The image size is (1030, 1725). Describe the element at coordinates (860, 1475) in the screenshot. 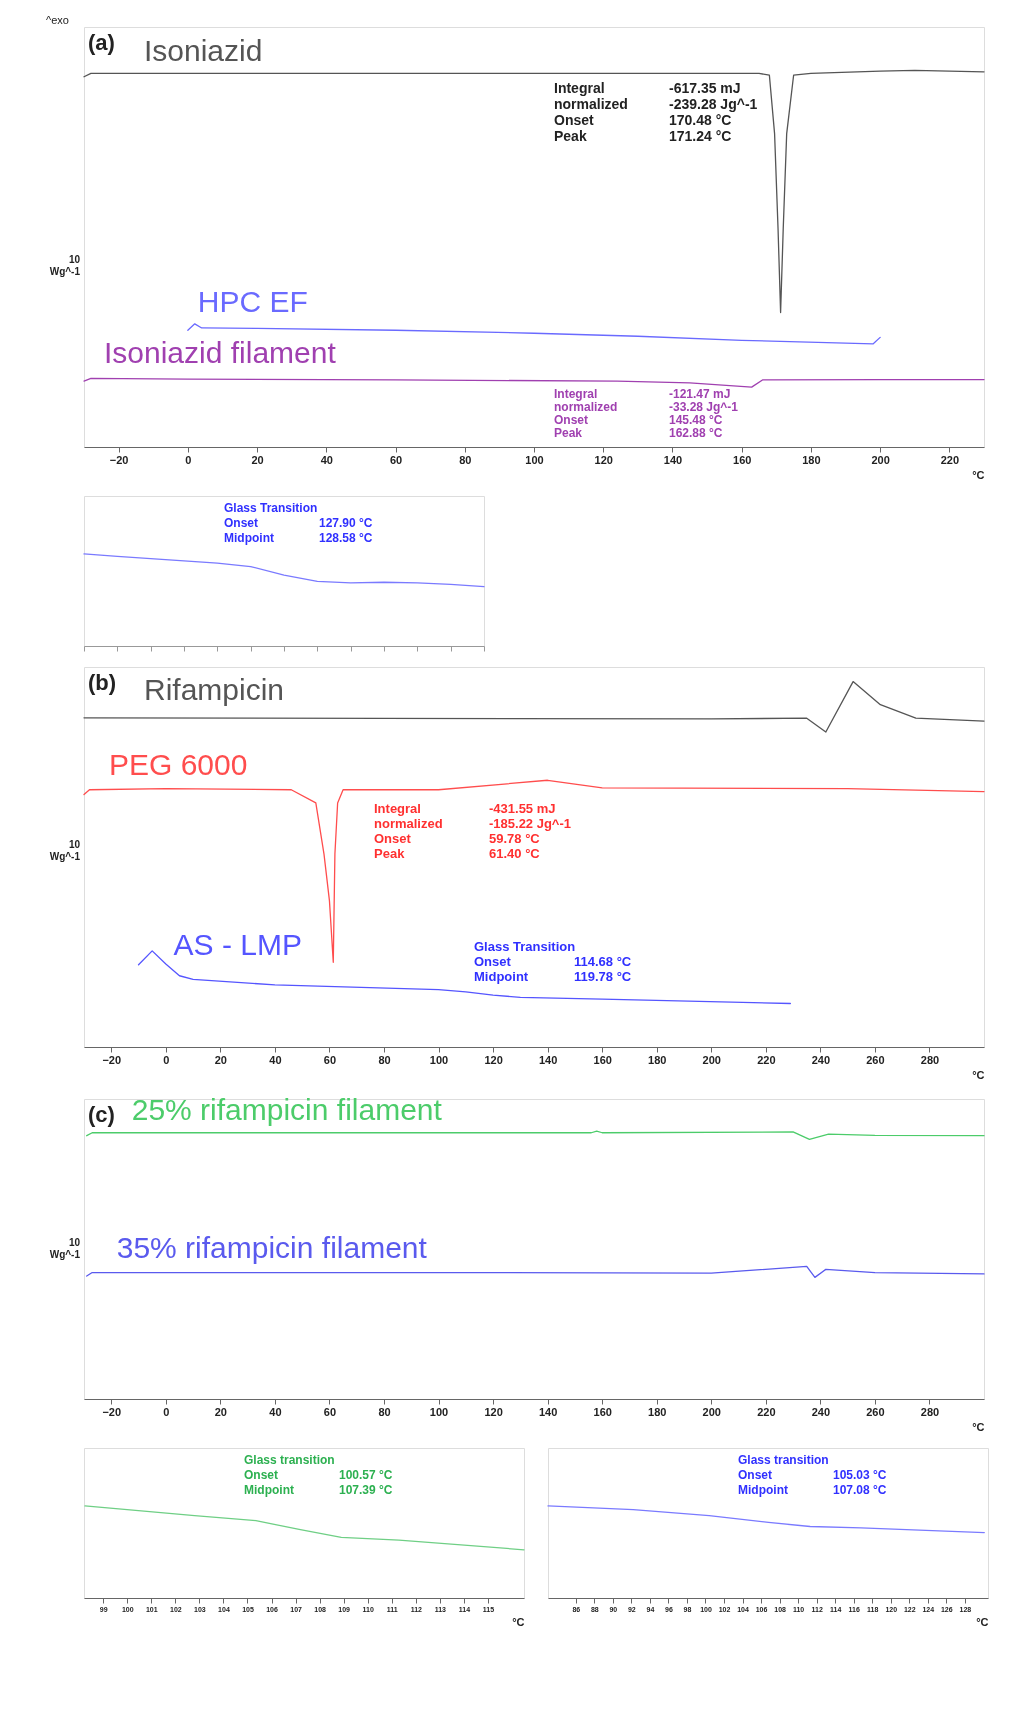

I see `text: 105.03 °C` at that location.